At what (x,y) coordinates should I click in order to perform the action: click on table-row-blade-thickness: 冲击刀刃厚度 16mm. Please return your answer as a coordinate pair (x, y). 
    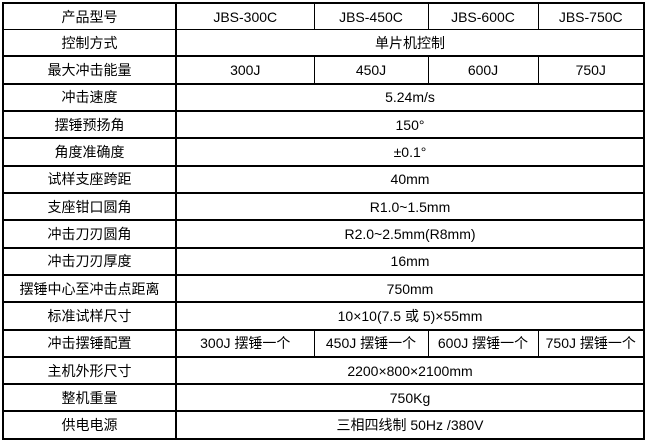
    Looking at the image, I should click on (323, 261).